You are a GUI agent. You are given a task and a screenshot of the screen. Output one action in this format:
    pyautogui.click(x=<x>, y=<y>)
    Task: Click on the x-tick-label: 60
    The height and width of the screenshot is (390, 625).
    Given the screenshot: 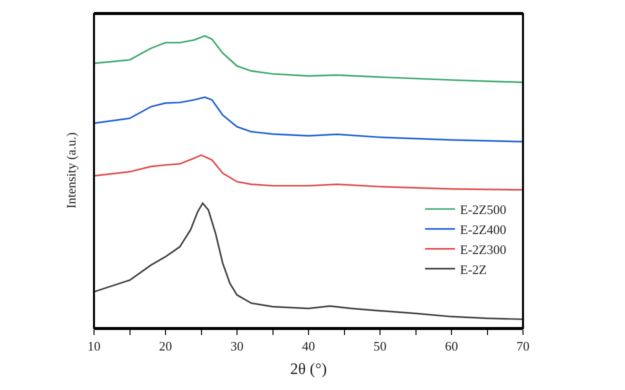 What is the action you would take?
    pyautogui.click(x=451, y=346)
    